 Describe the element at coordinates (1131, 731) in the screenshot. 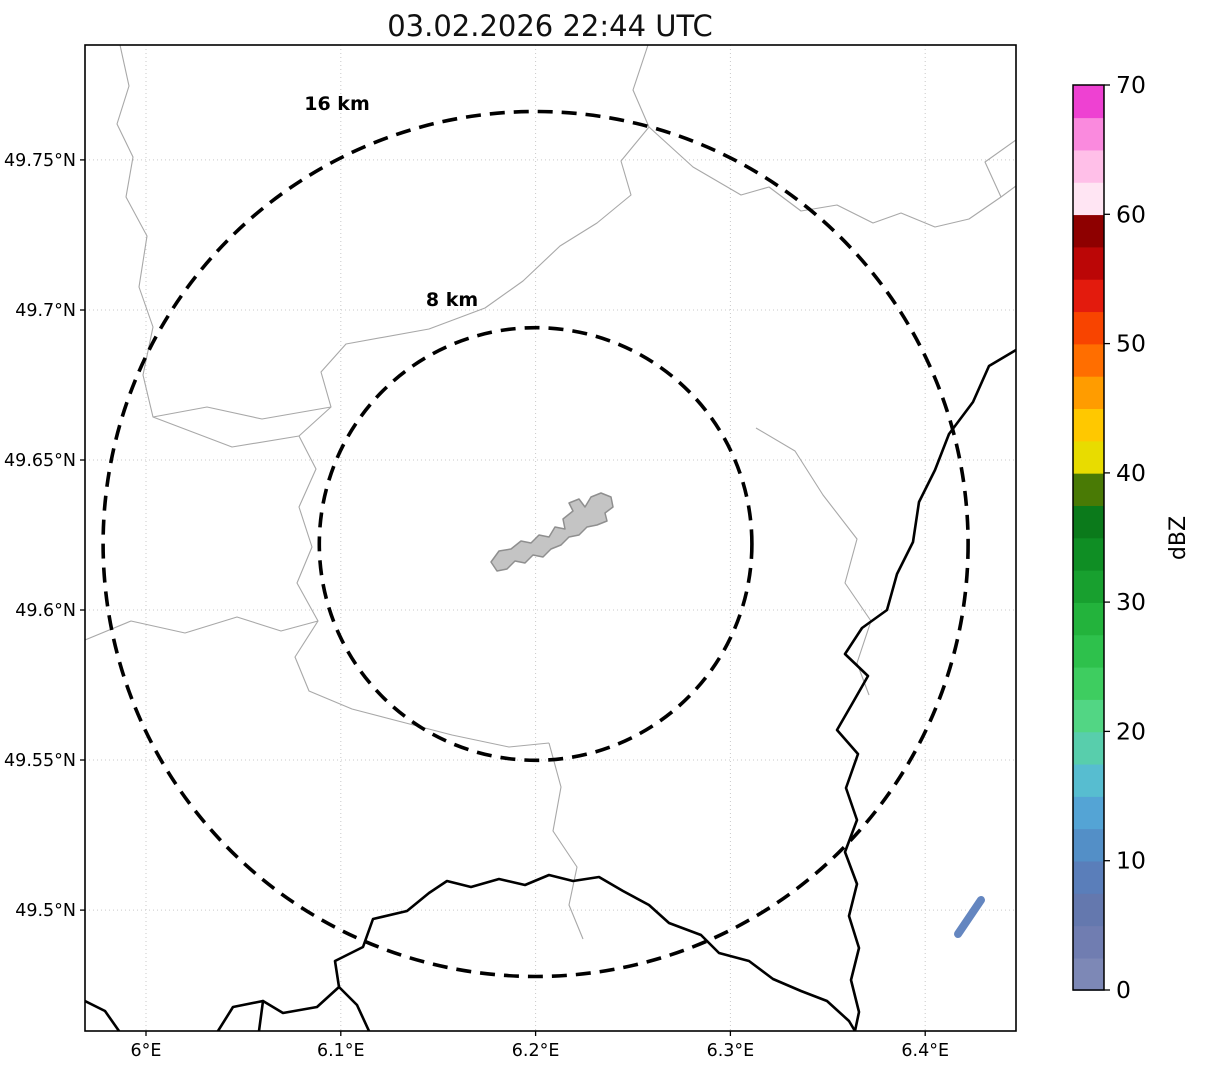

I see `colorbar-tick-label: 20` at that location.